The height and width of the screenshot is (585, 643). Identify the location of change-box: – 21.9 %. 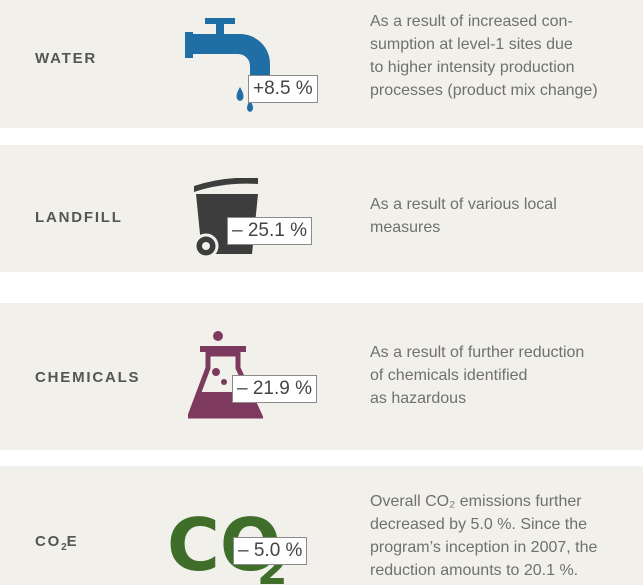
(274, 389).